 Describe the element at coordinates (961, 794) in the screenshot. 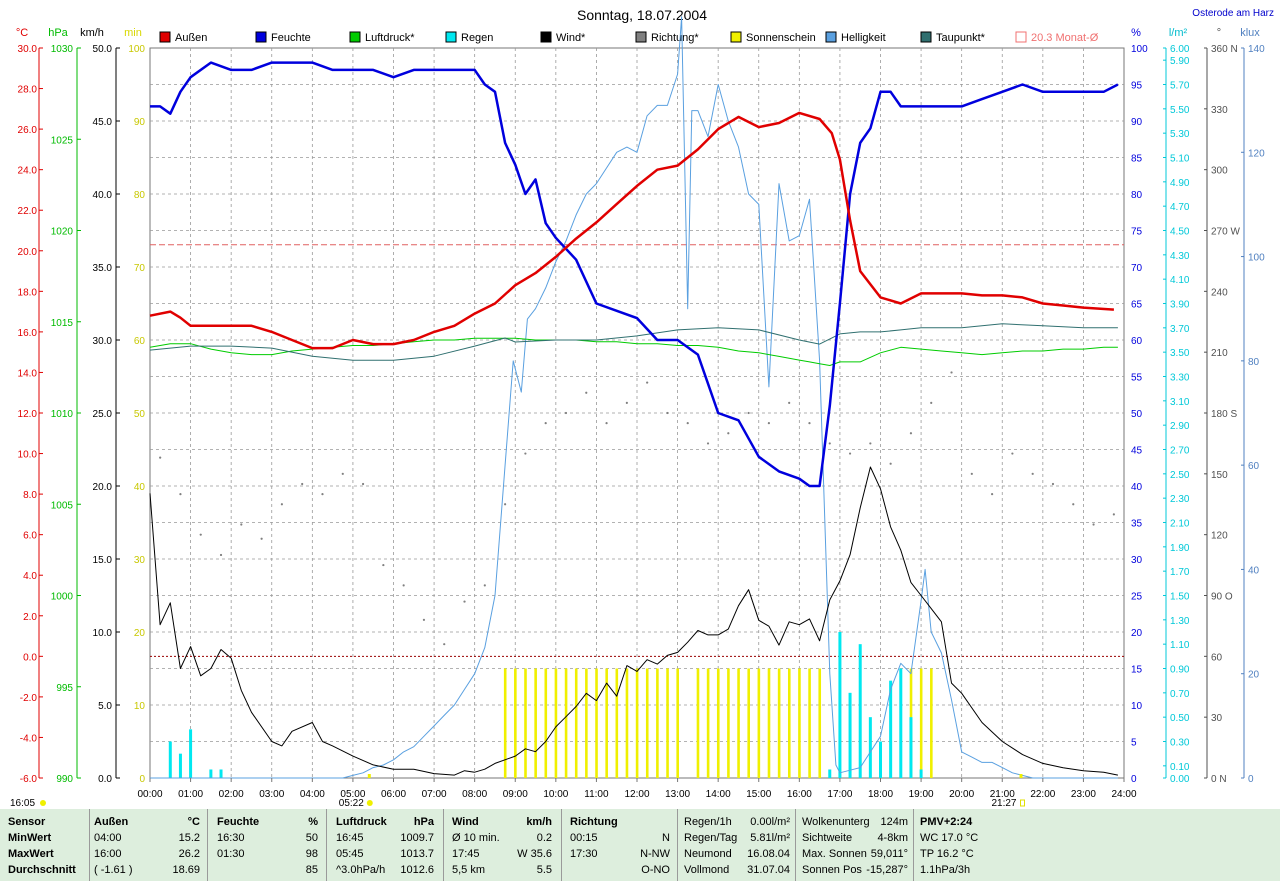

I see `time-tick: 20:00` at that location.